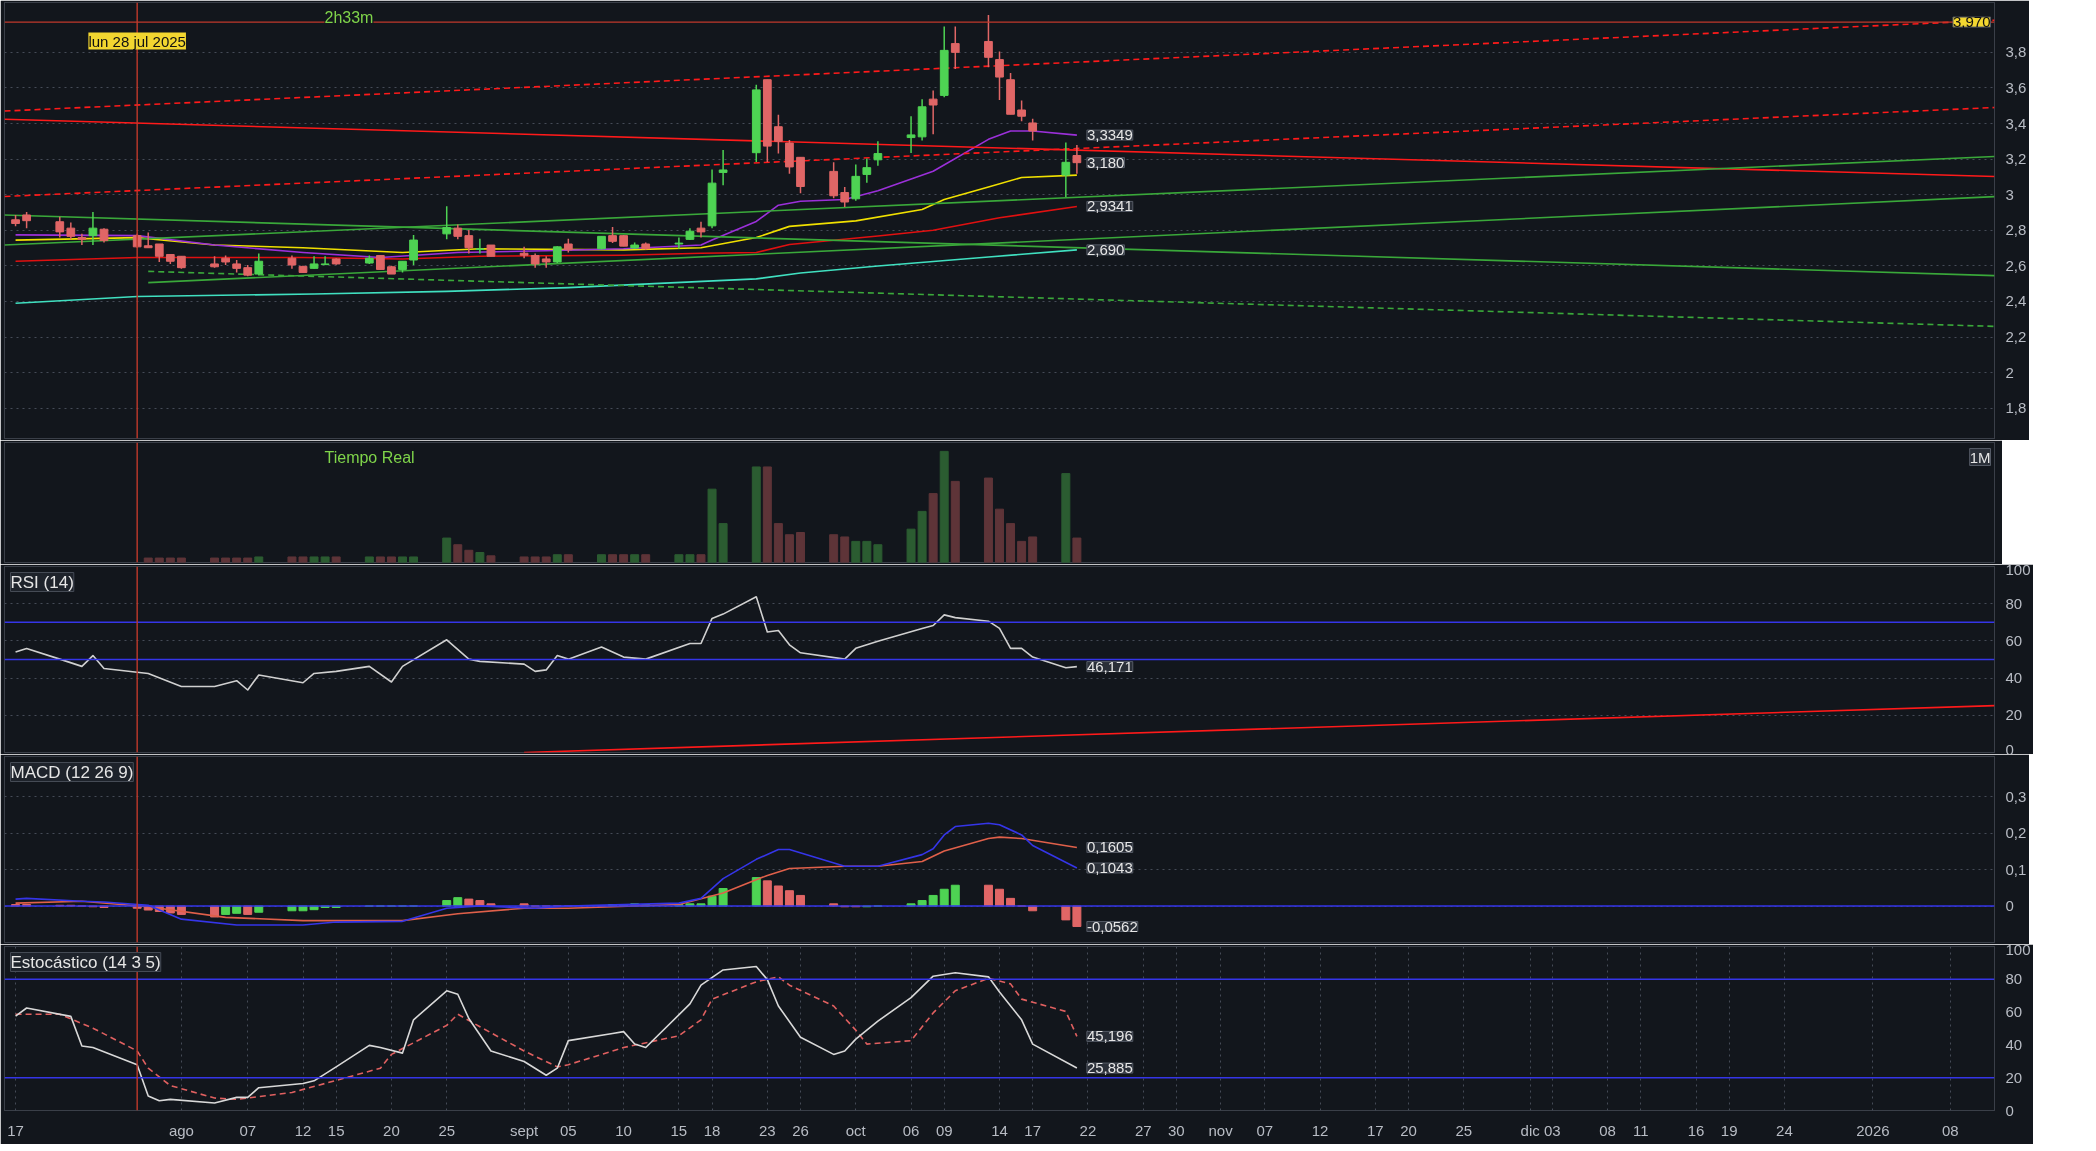  What do you see at coordinates (2016, 408) in the screenshot?
I see `y-tick-label: 1,8` at bounding box center [2016, 408].